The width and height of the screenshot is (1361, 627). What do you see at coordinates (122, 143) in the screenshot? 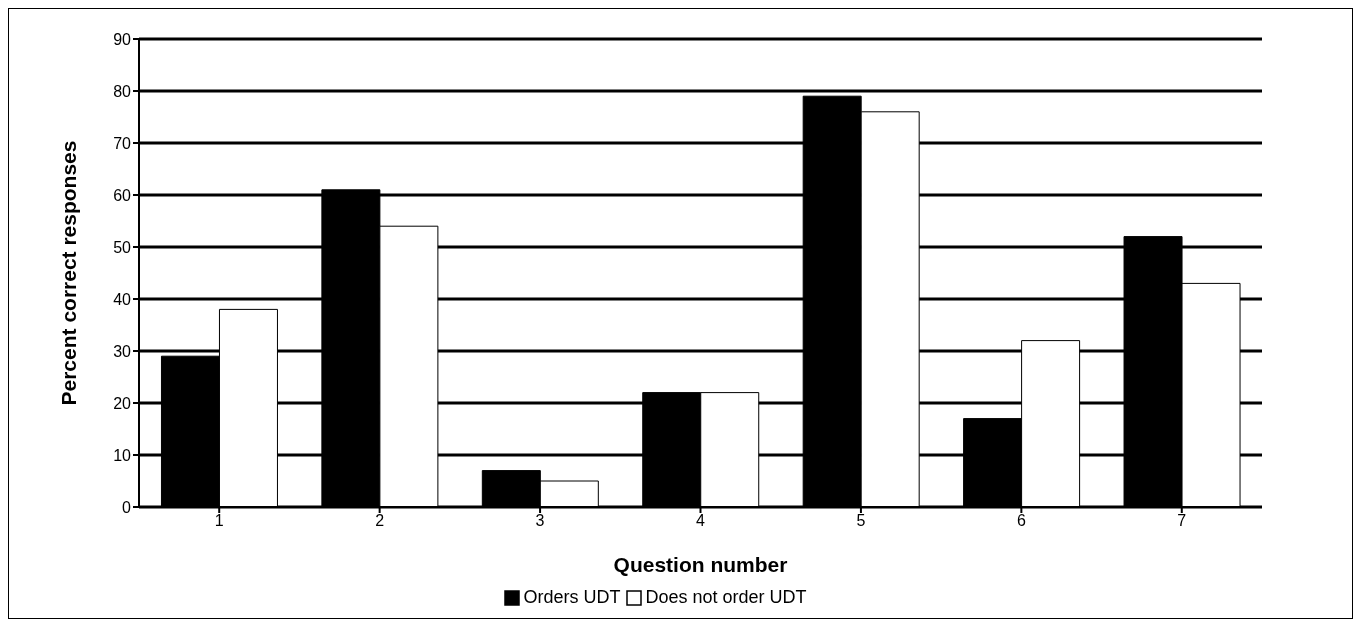
I see `y-tick-label: 70` at bounding box center [122, 143].